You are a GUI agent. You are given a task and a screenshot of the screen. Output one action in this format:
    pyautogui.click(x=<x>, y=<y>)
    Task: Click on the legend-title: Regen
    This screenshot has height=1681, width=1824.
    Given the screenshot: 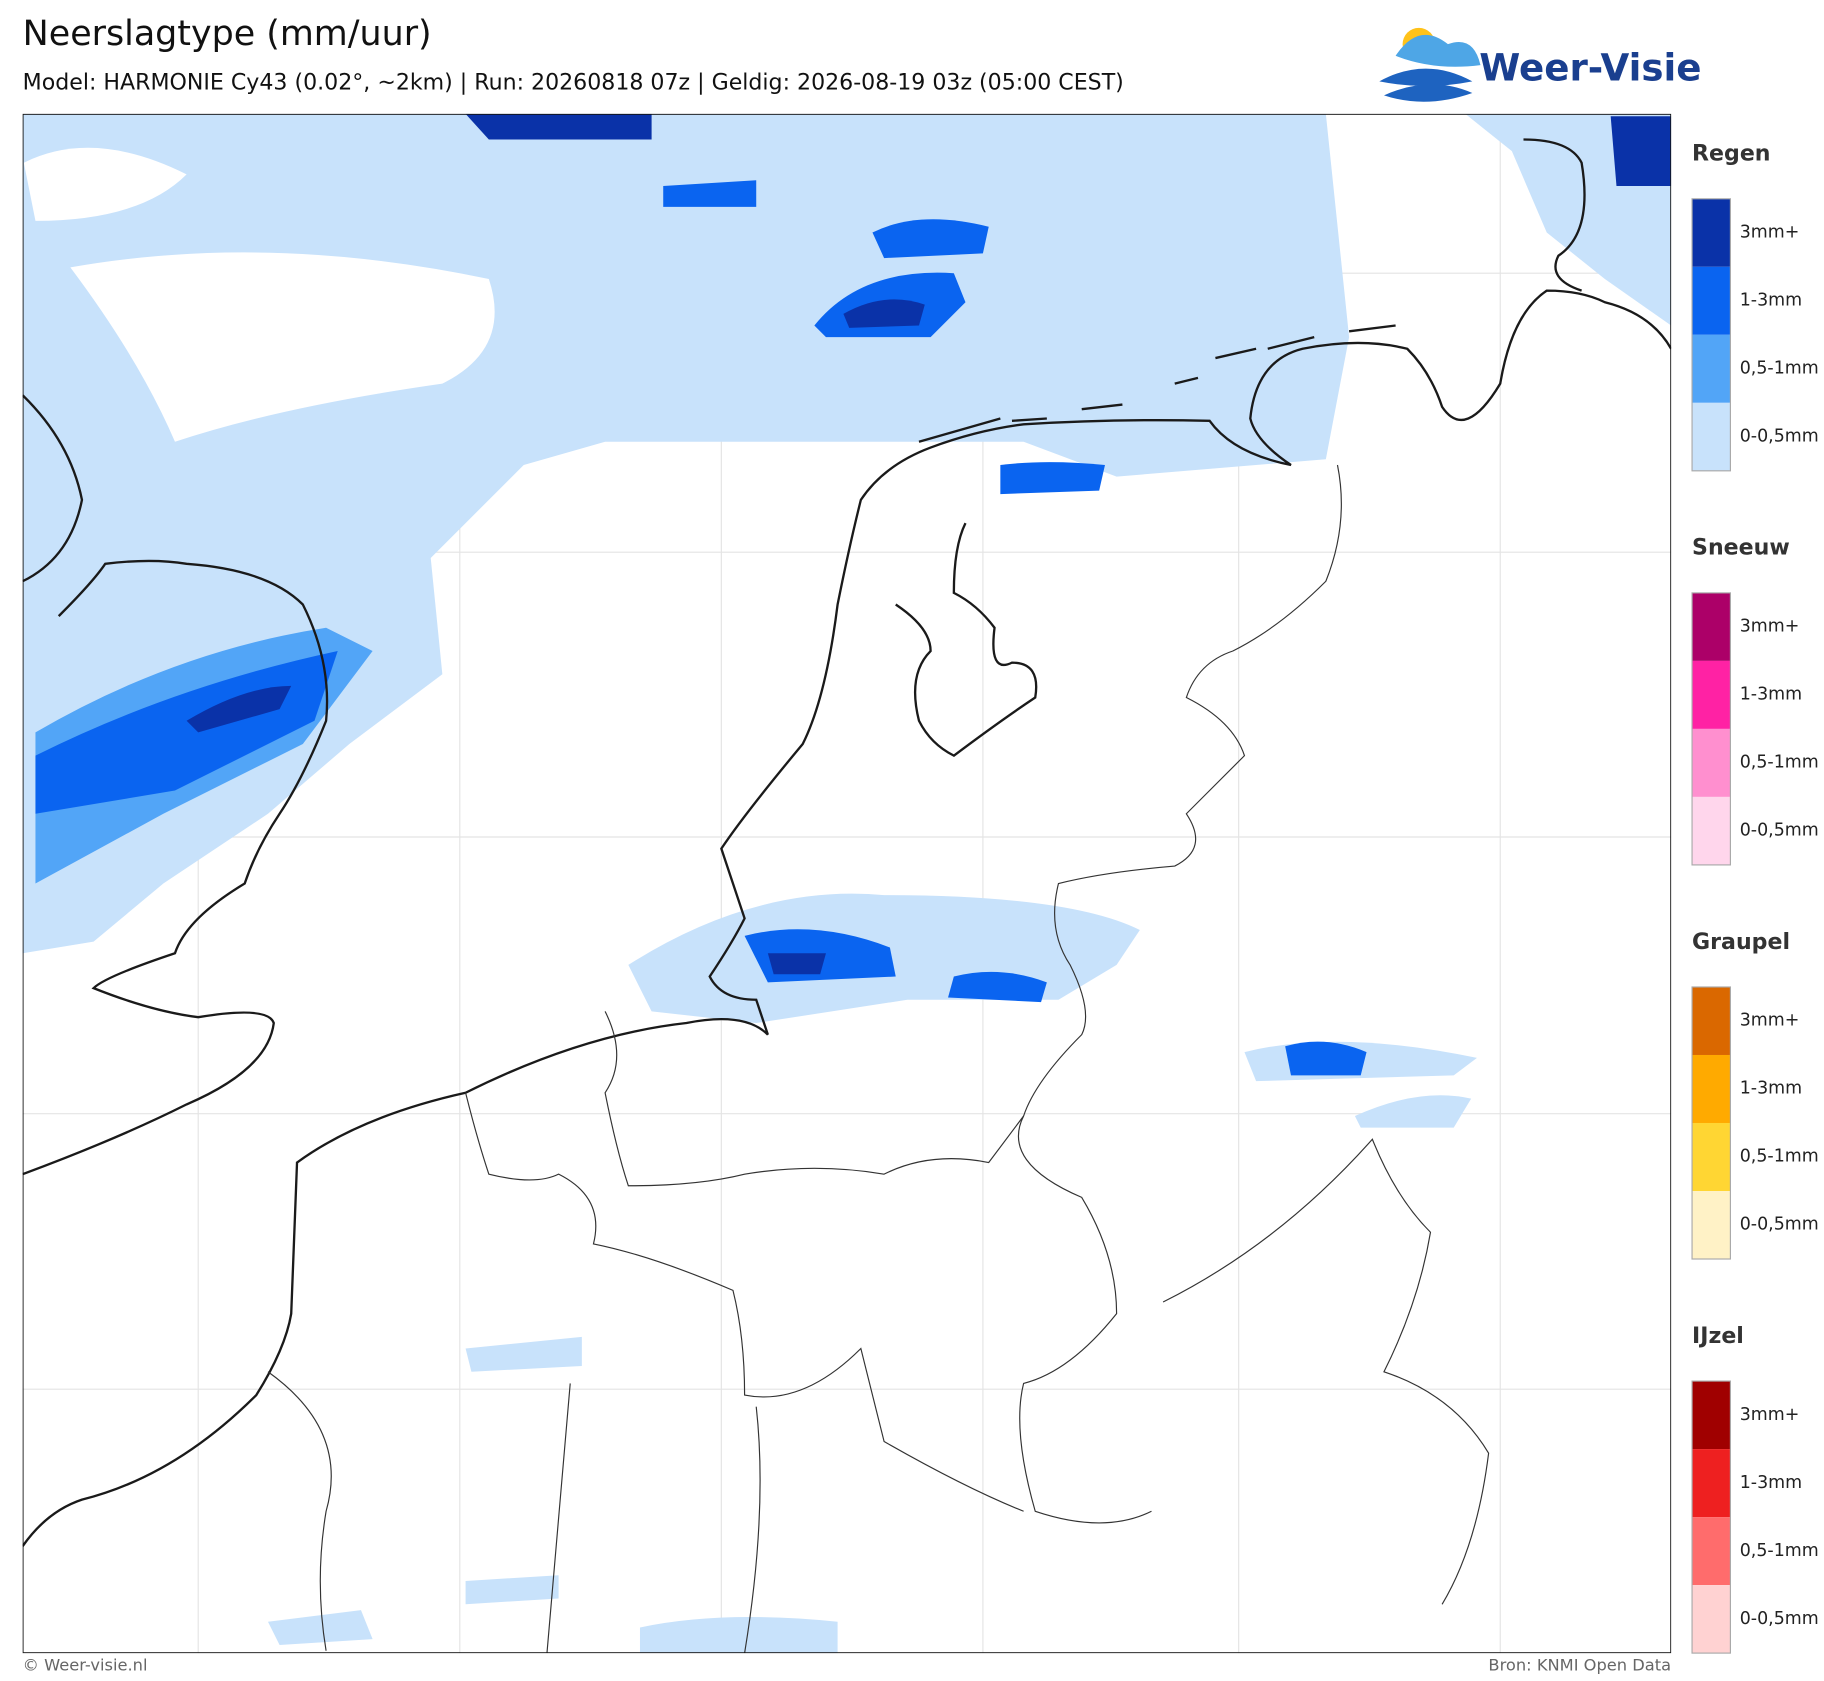 What is the action you would take?
    pyautogui.click(x=1731, y=154)
    